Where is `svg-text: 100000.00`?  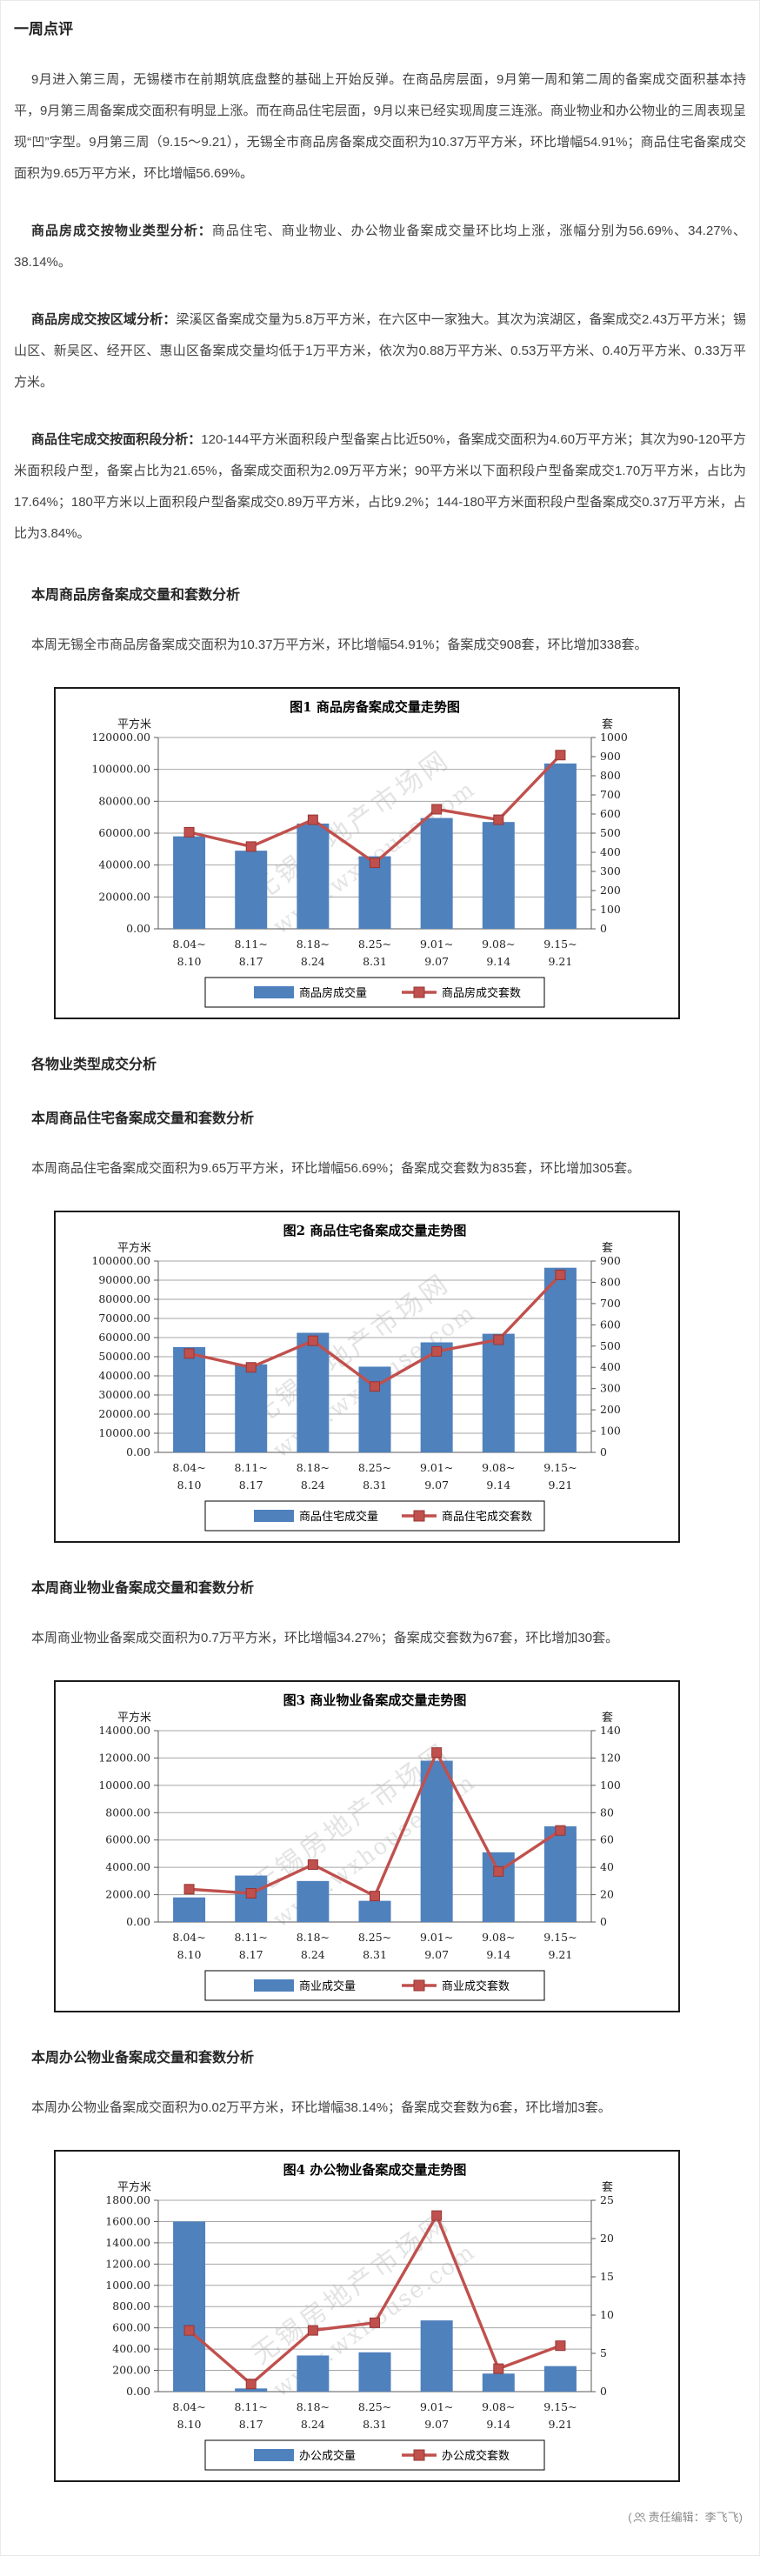
svg-text: 100000.00 is located at coordinates (120, 1260).